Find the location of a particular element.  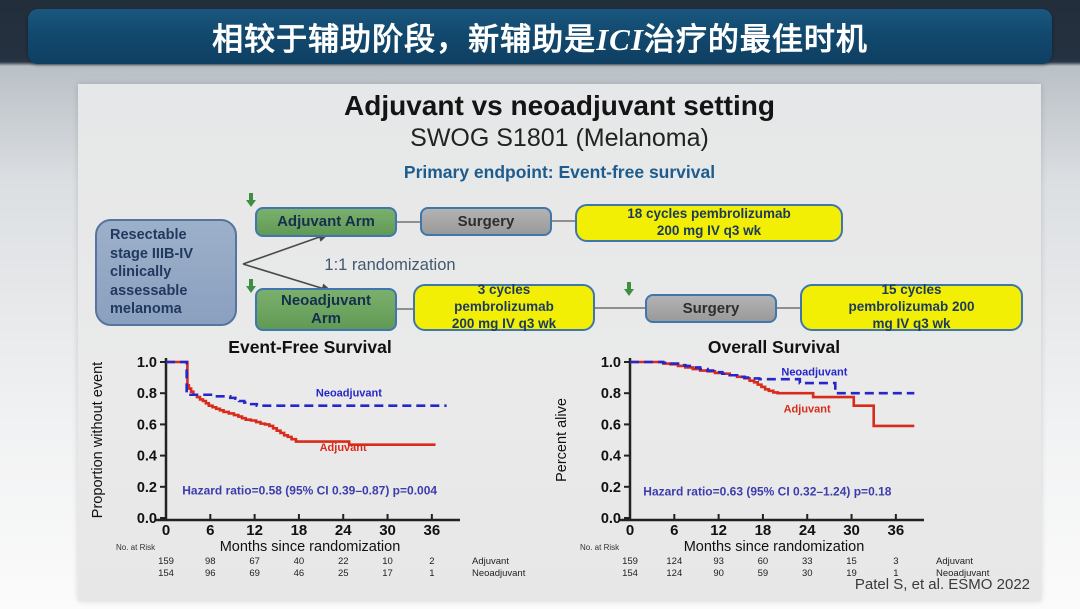

study-subtitle: SWOG S1801 (Melanoma) is located at coordinates (559, 138).